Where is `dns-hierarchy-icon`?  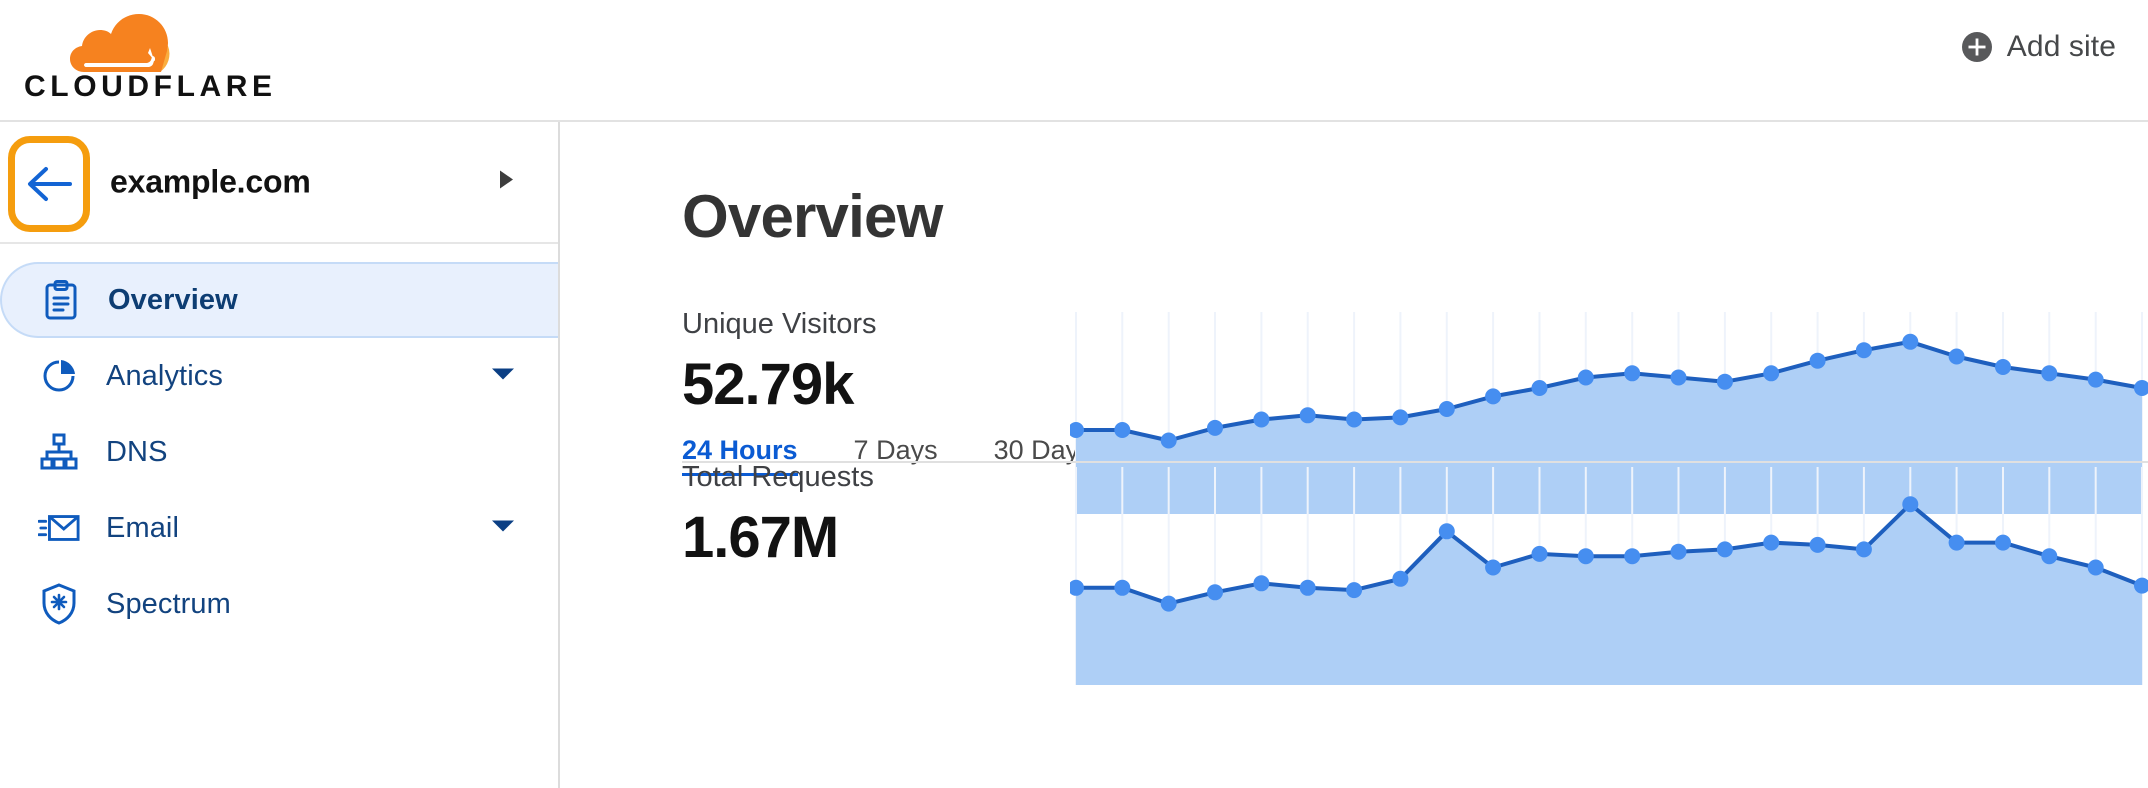 dns-hierarchy-icon is located at coordinates (59, 452).